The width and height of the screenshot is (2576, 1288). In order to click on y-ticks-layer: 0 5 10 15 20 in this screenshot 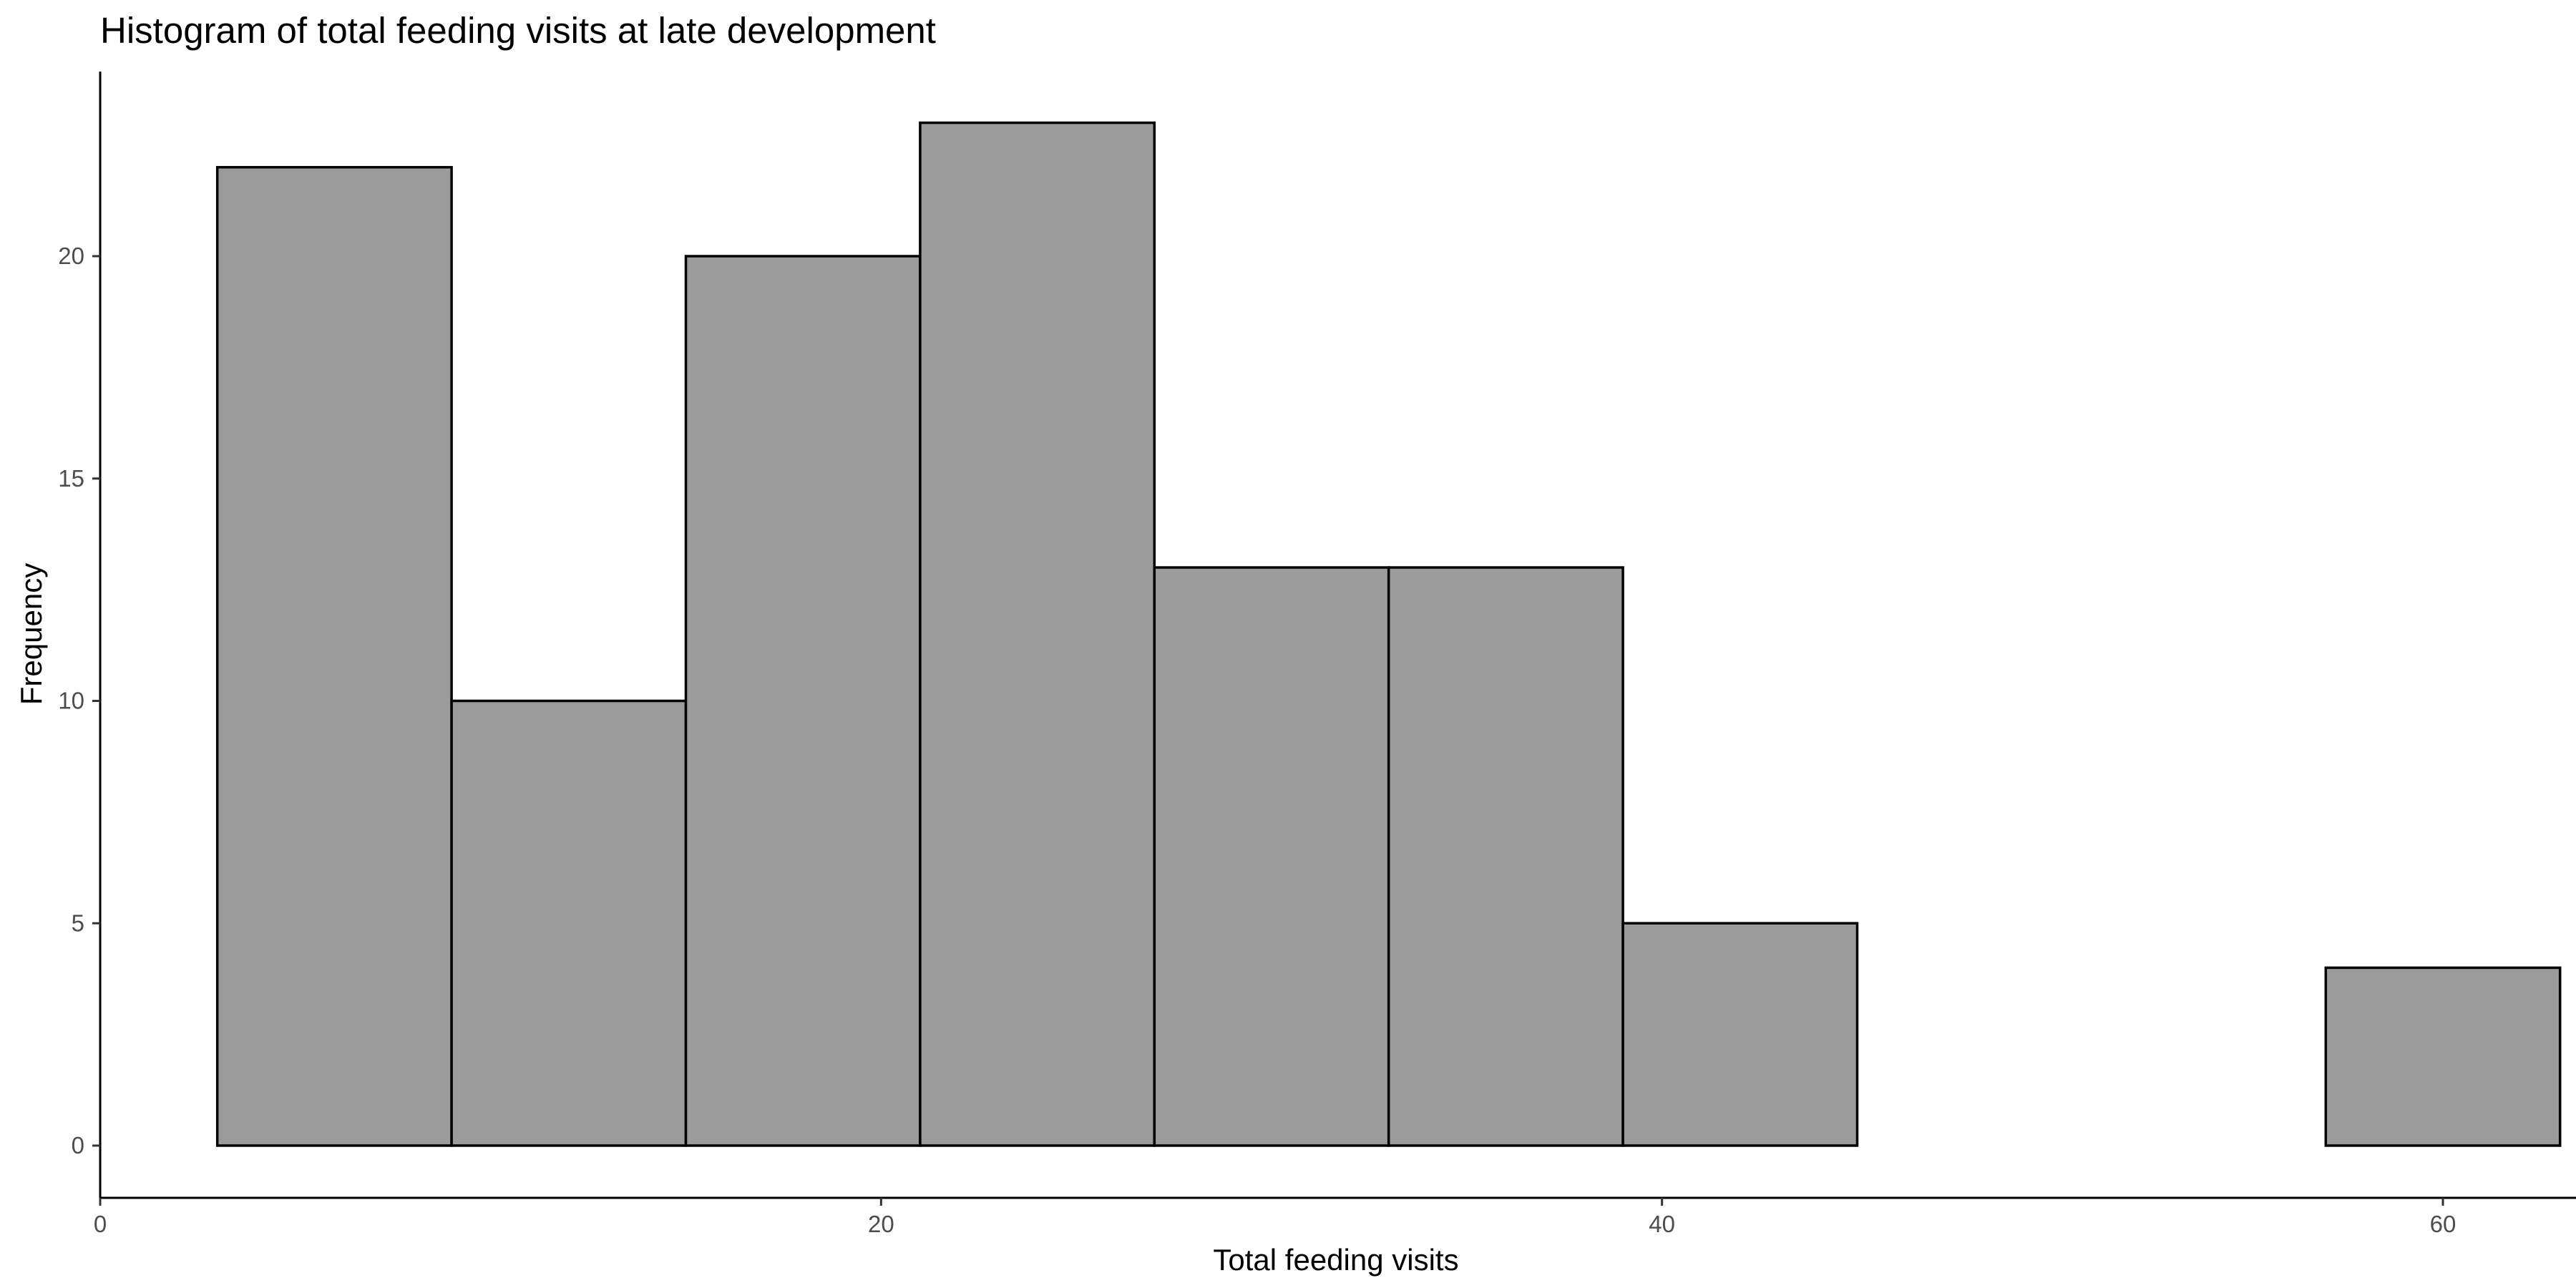, I will do `click(79, 700)`.